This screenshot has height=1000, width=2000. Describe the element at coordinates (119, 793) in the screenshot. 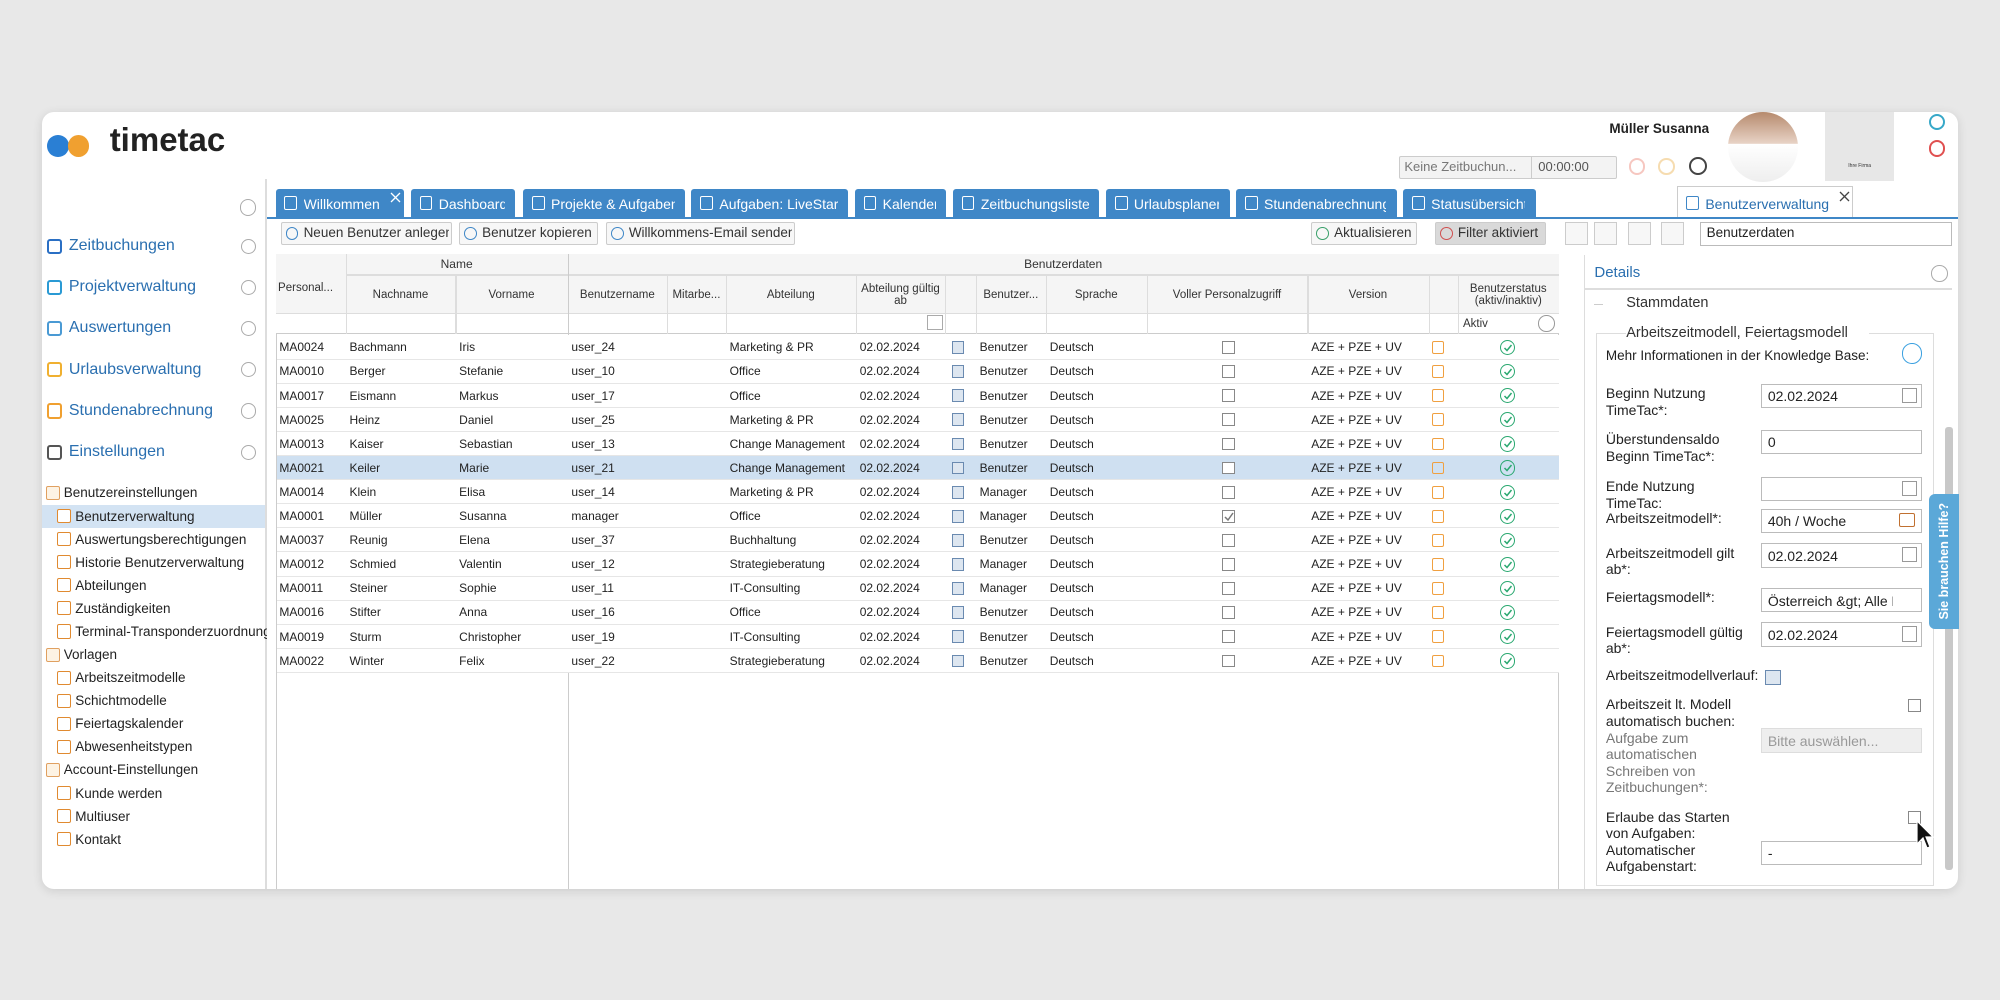

I see `tree-item: Kunde werden` at that location.